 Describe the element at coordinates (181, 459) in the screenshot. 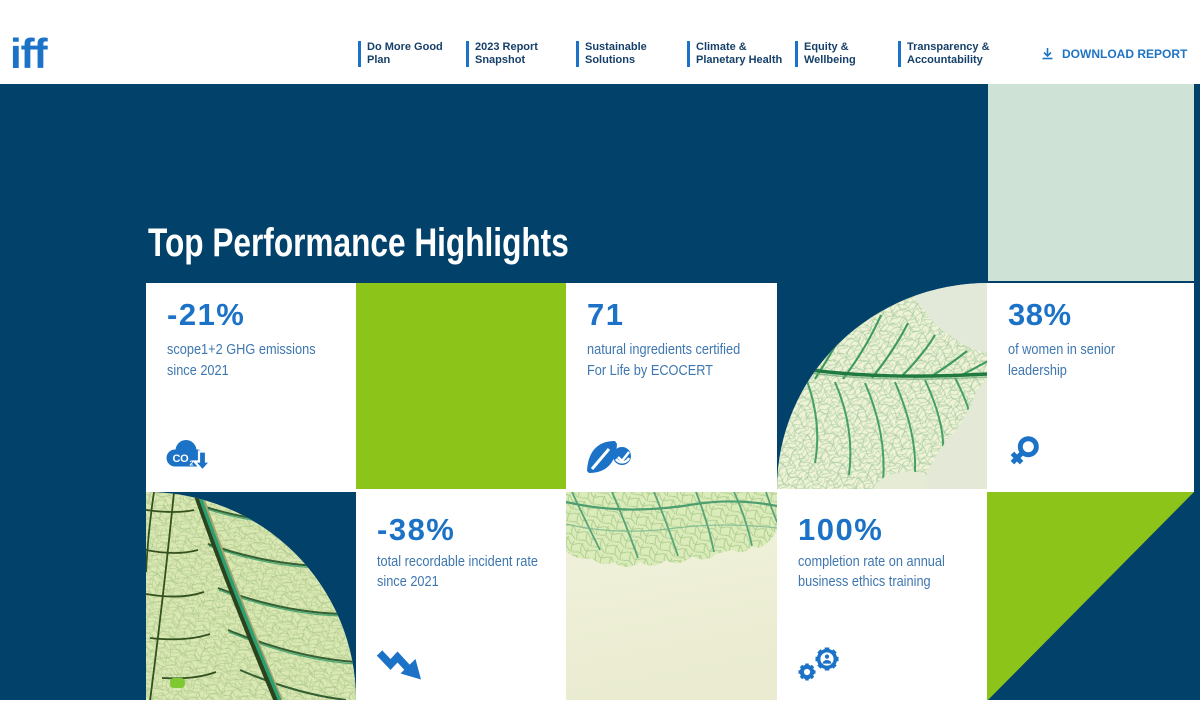

I see `svg-text: CO` at that location.